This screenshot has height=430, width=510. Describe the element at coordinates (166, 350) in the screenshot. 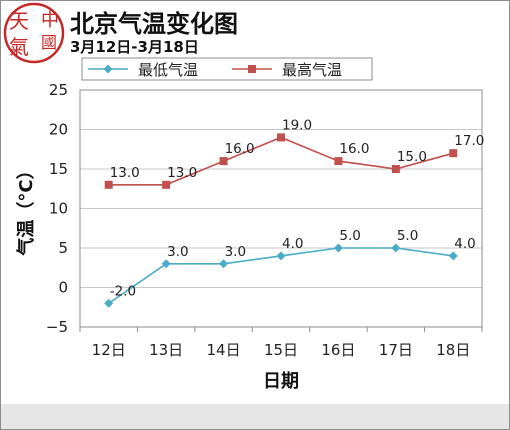

I see `x-tick-label: 13日` at that location.